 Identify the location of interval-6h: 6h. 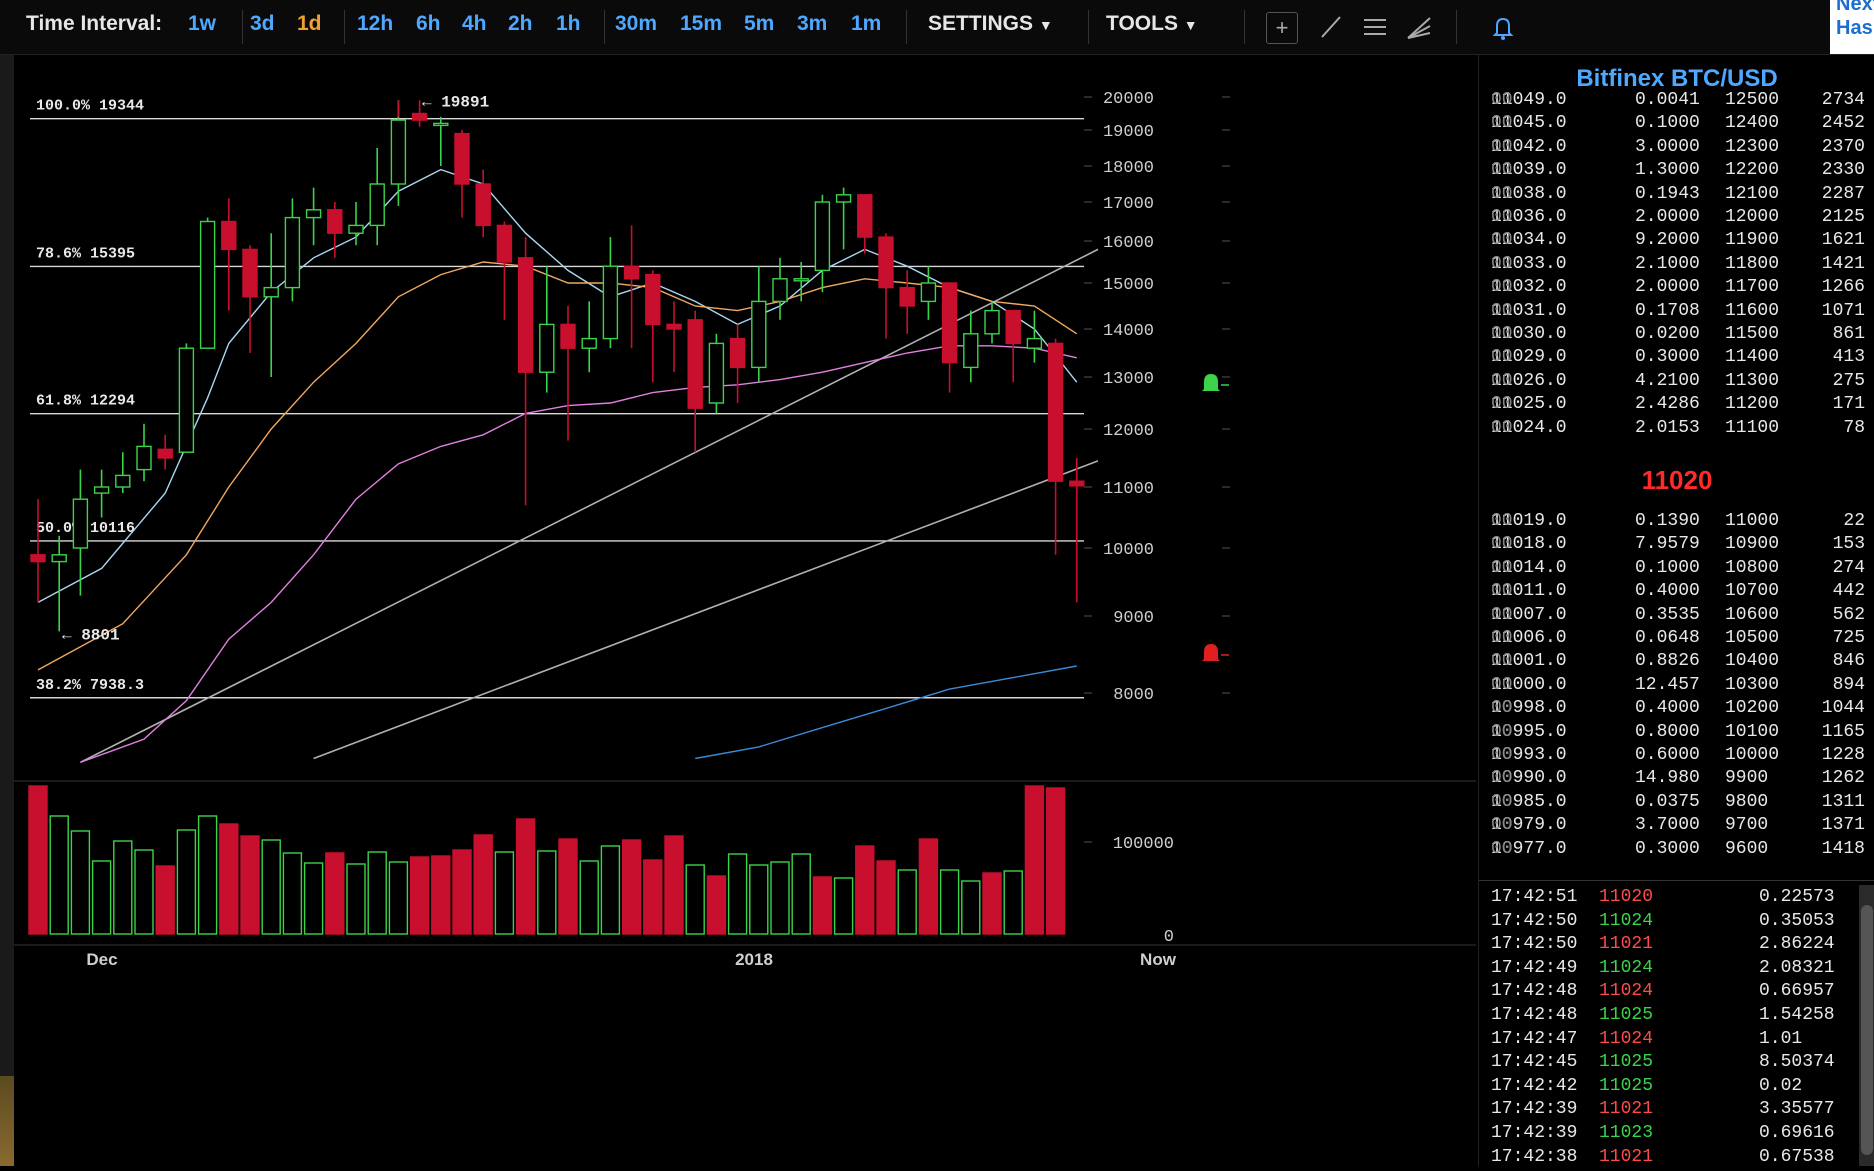
(428, 23).